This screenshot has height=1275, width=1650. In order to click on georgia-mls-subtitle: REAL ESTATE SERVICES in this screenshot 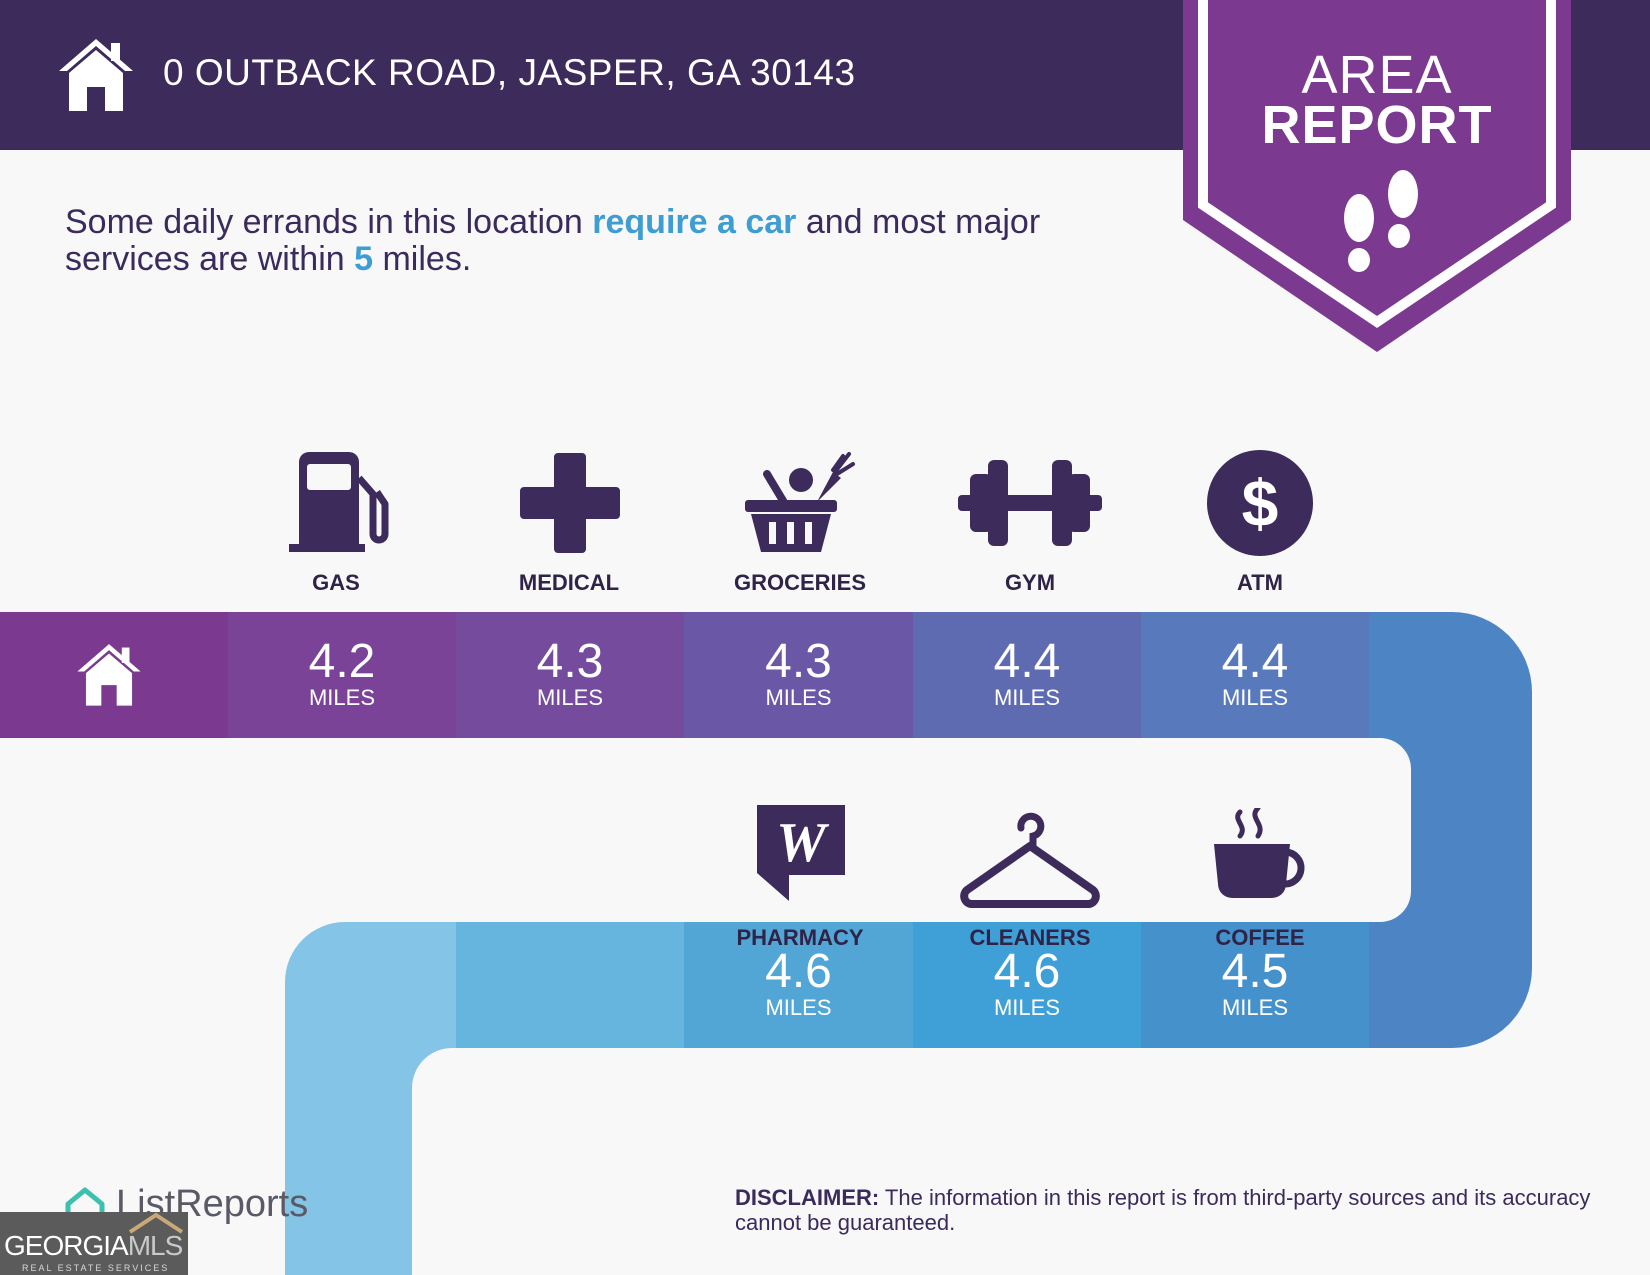, I will do `click(96, 1268)`.